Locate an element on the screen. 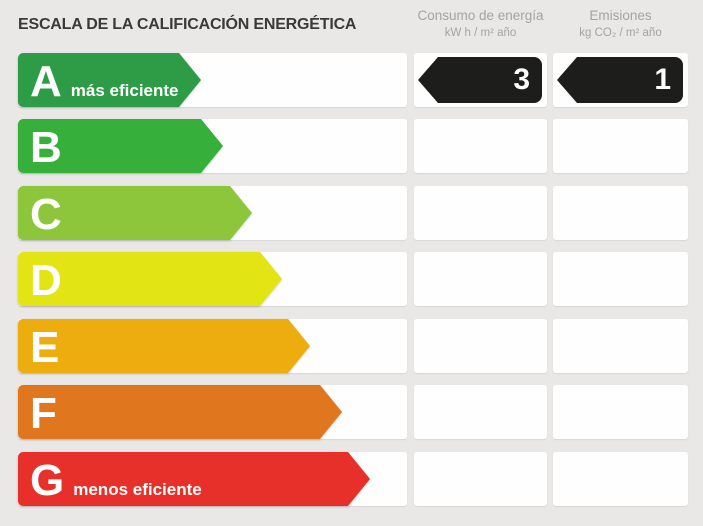 This screenshot has height=526, width=703. rating-letter: E is located at coordinates (45, 347).